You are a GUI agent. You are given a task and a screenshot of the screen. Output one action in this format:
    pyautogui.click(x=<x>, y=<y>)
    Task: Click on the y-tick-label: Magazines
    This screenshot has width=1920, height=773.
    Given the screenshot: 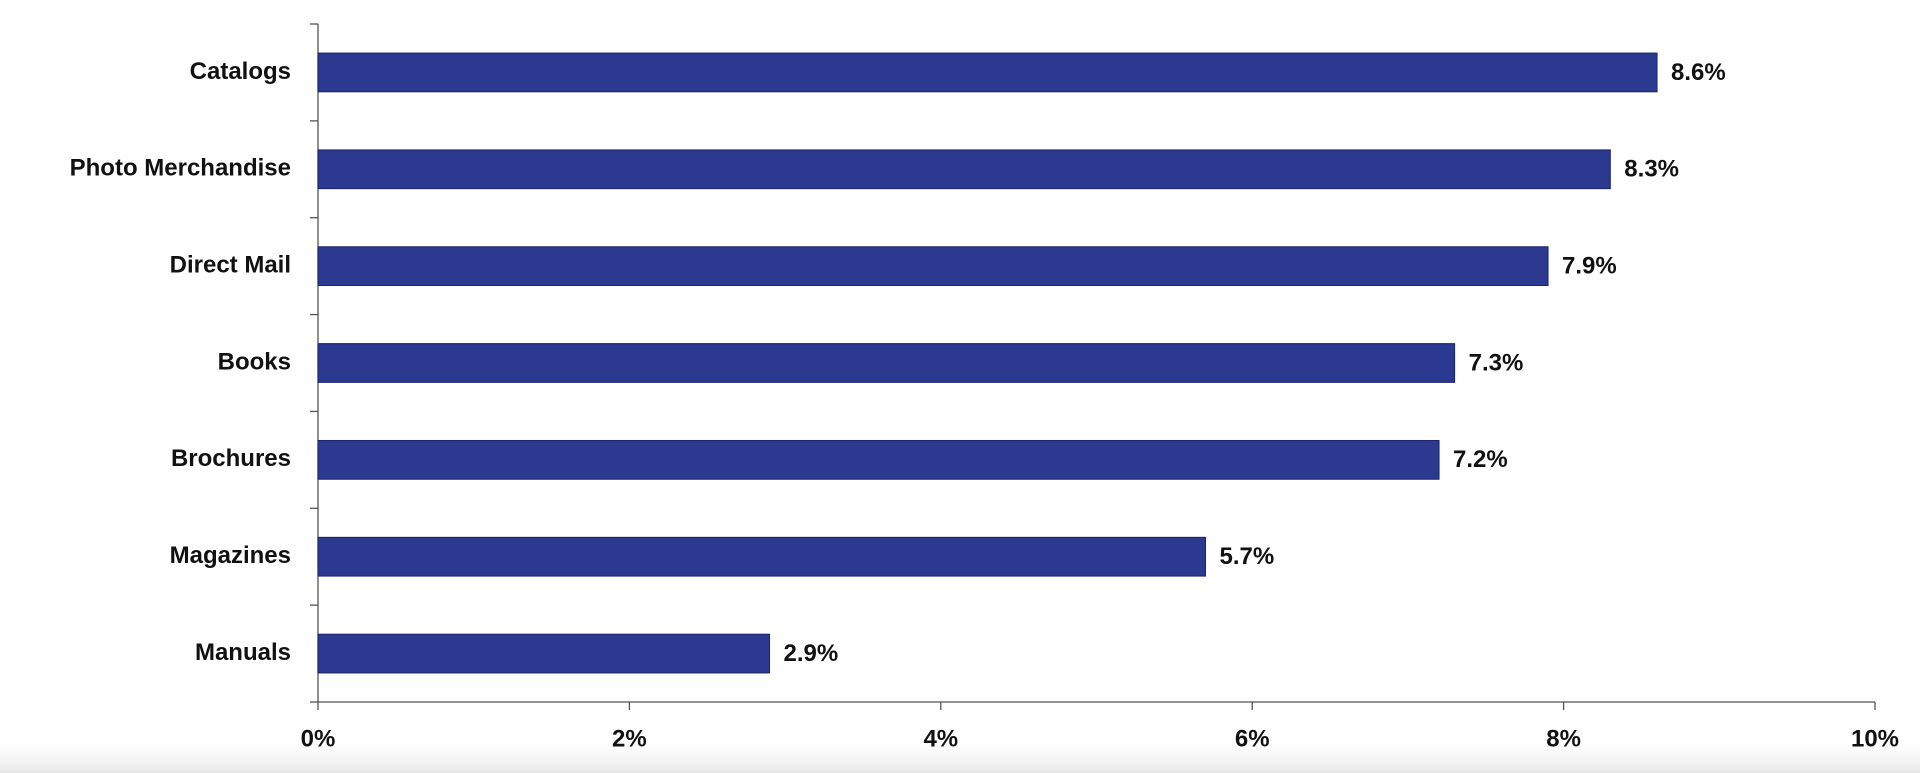 What is the action you would take?
    pyautogui.click(x=230, y=555)
    